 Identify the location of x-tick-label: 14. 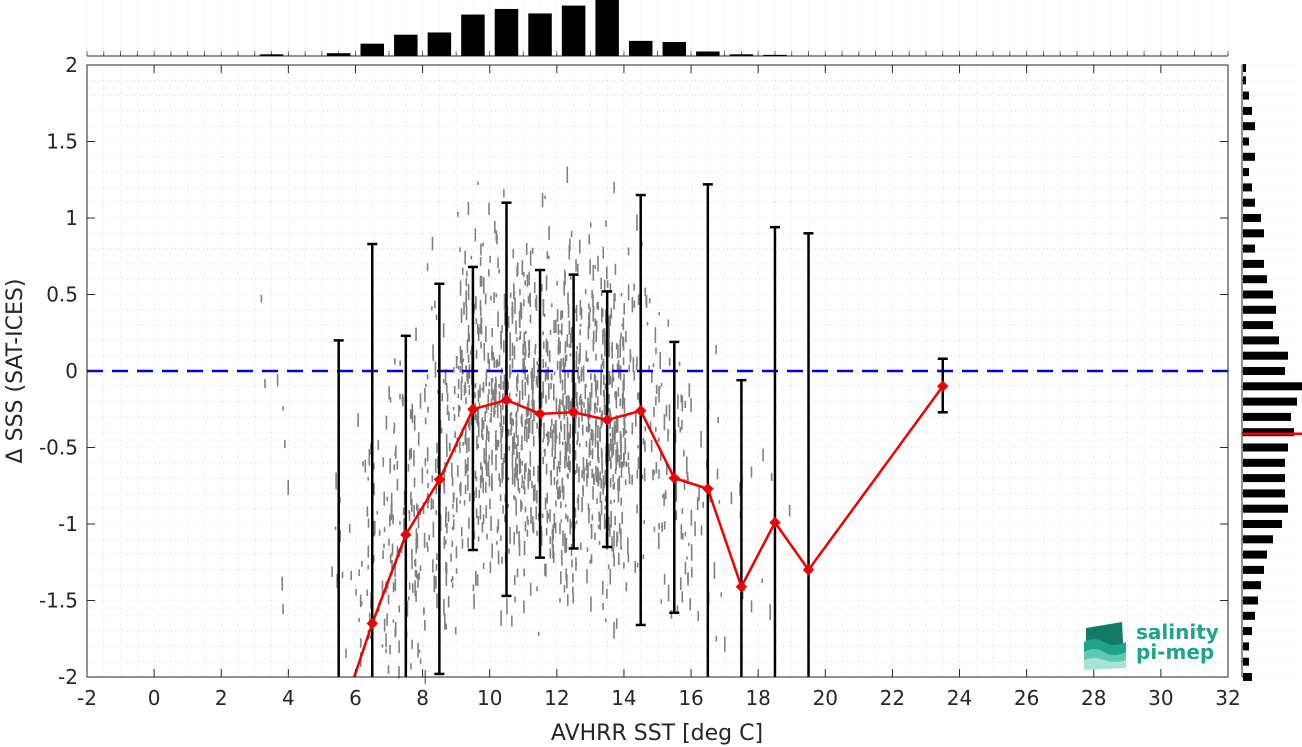
(623, 698).